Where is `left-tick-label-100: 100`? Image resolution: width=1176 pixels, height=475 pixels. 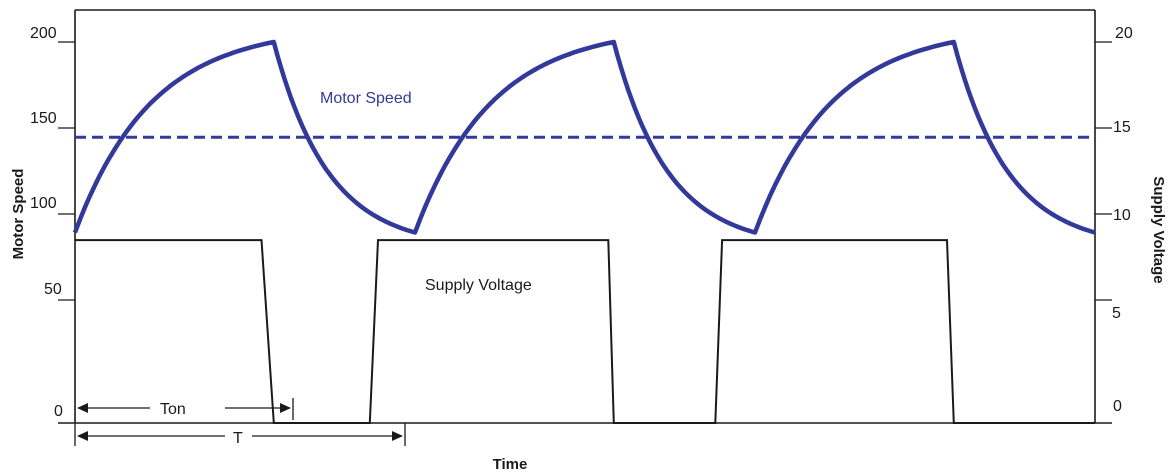 left-tick-label-100: 100 is located at coordinates (43, 203).